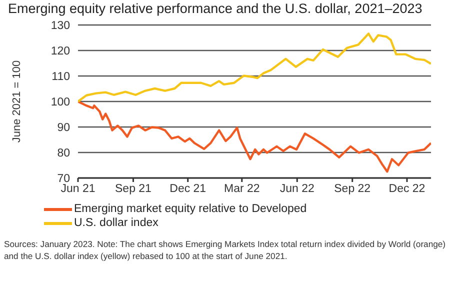  Describe the element at coordinates (63, 179) in the screenshot. I see `y-tick-label: 70` at that location.